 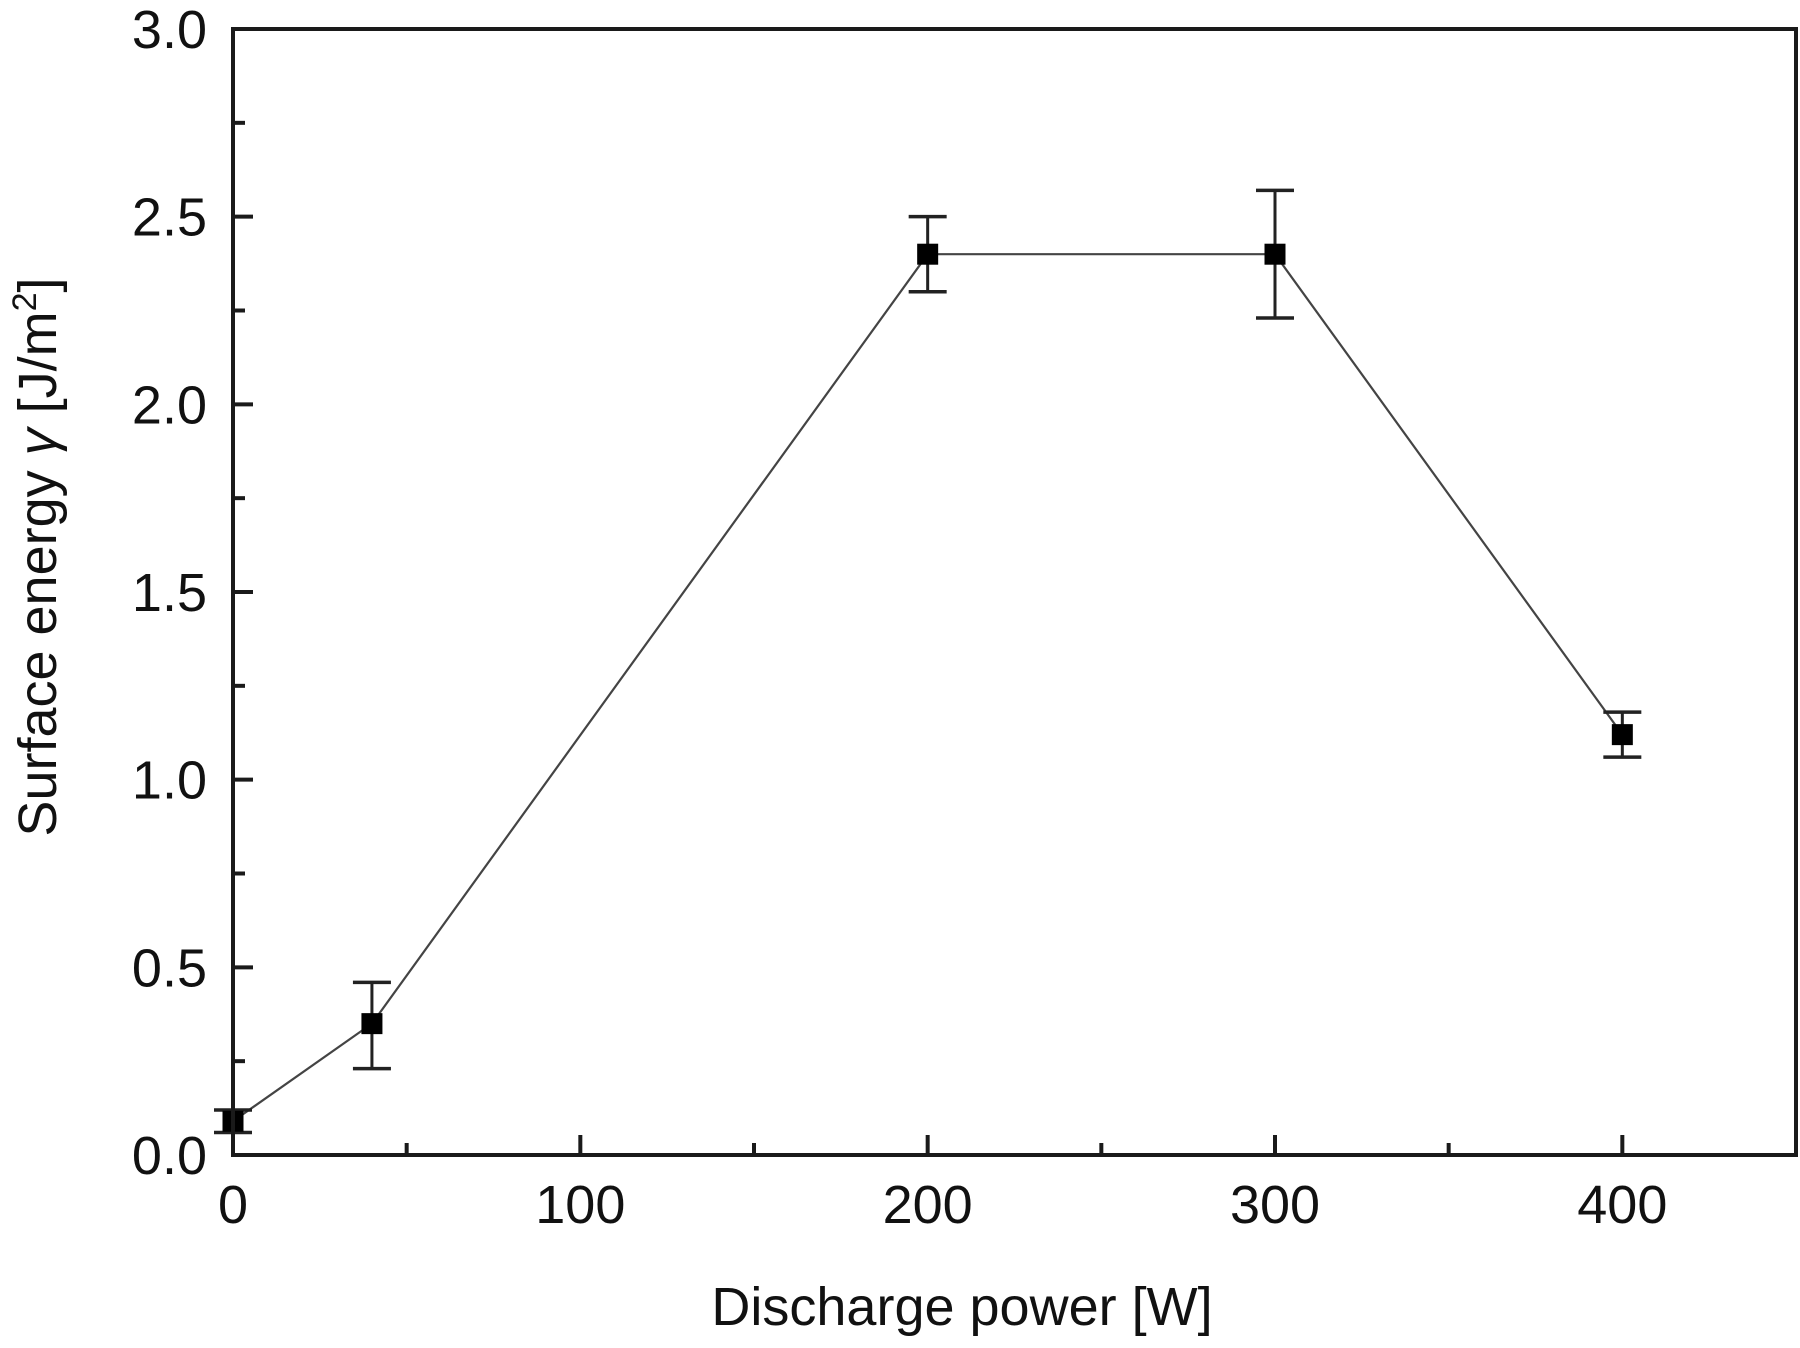 What do you see at coordinates (38, 284) in the screenshot?
I see `y-axis-label-unit-close: ]` at bounding box center [38, 284].